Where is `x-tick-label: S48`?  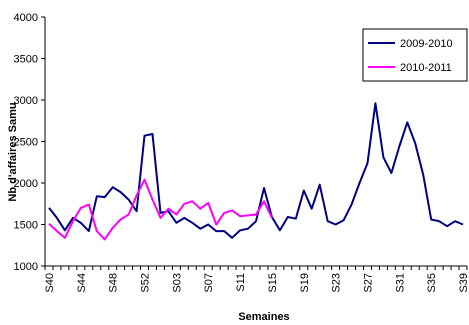
x-tick-label: S48 is located at coordinates (114, 283).